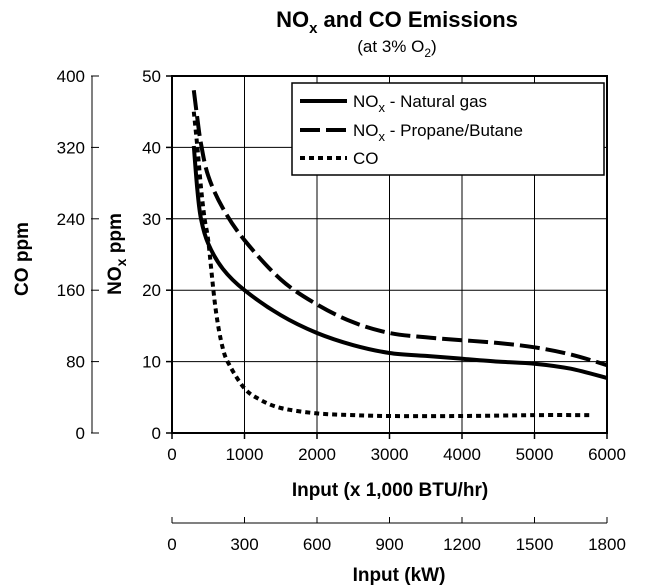 Image resolution: width=664 pixels, height=587 pixels. Describe the element at coordinates (399, 575) in the screenshot. I see `secondary-x-axis-title: Input (kW)` at that location.